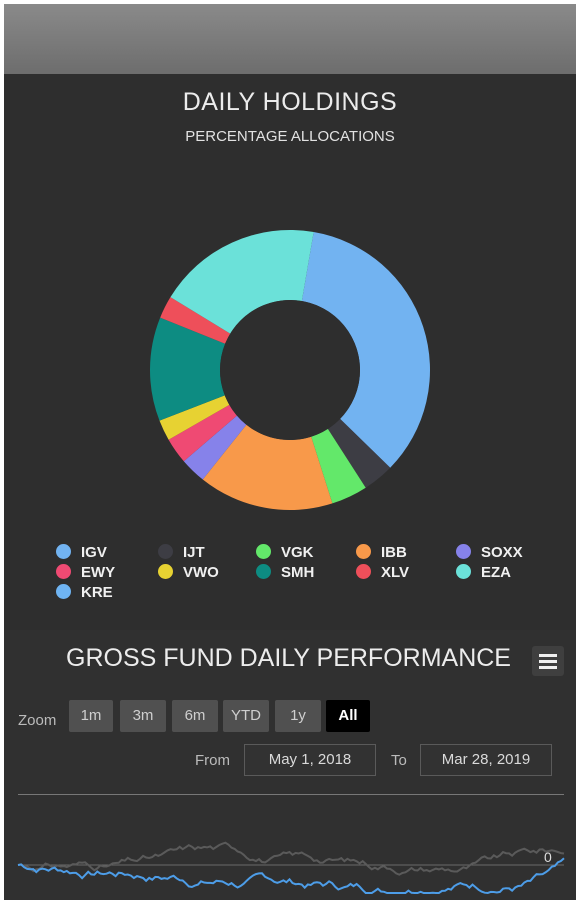 This screenshot has height=900, width=580. Describe the element at coordinates (310, 760) in the screenshot. I see `from-date-input: May 1, 2018` at that location.